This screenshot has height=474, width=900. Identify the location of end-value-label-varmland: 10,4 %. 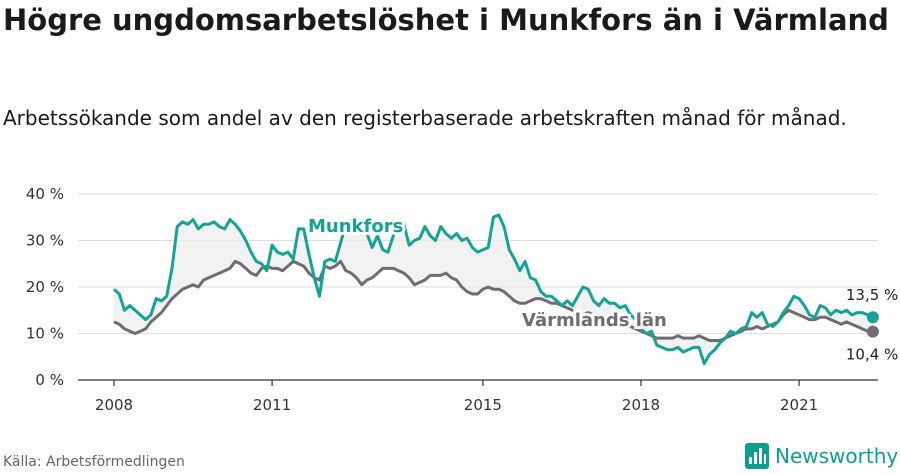
(872, 355).